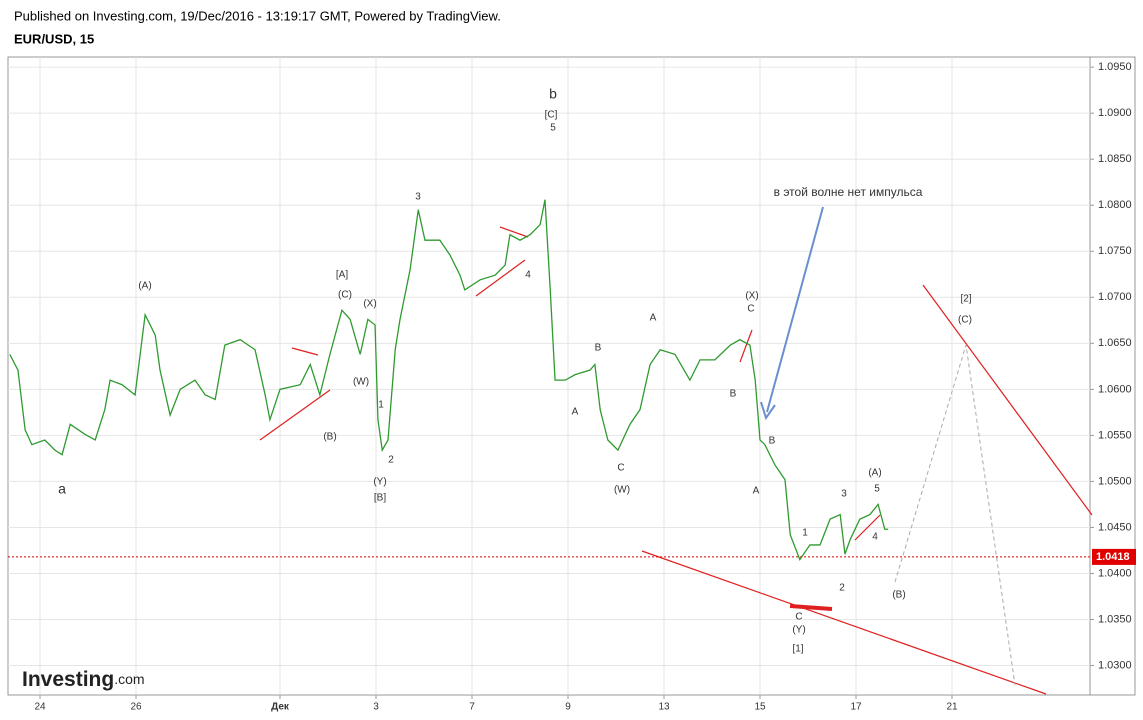 This screenshot has height=720, width=1143. What do you see at coordinates (768, 411) in the screenshot?
I see `arrow-head` at bounding box center [768, 411].